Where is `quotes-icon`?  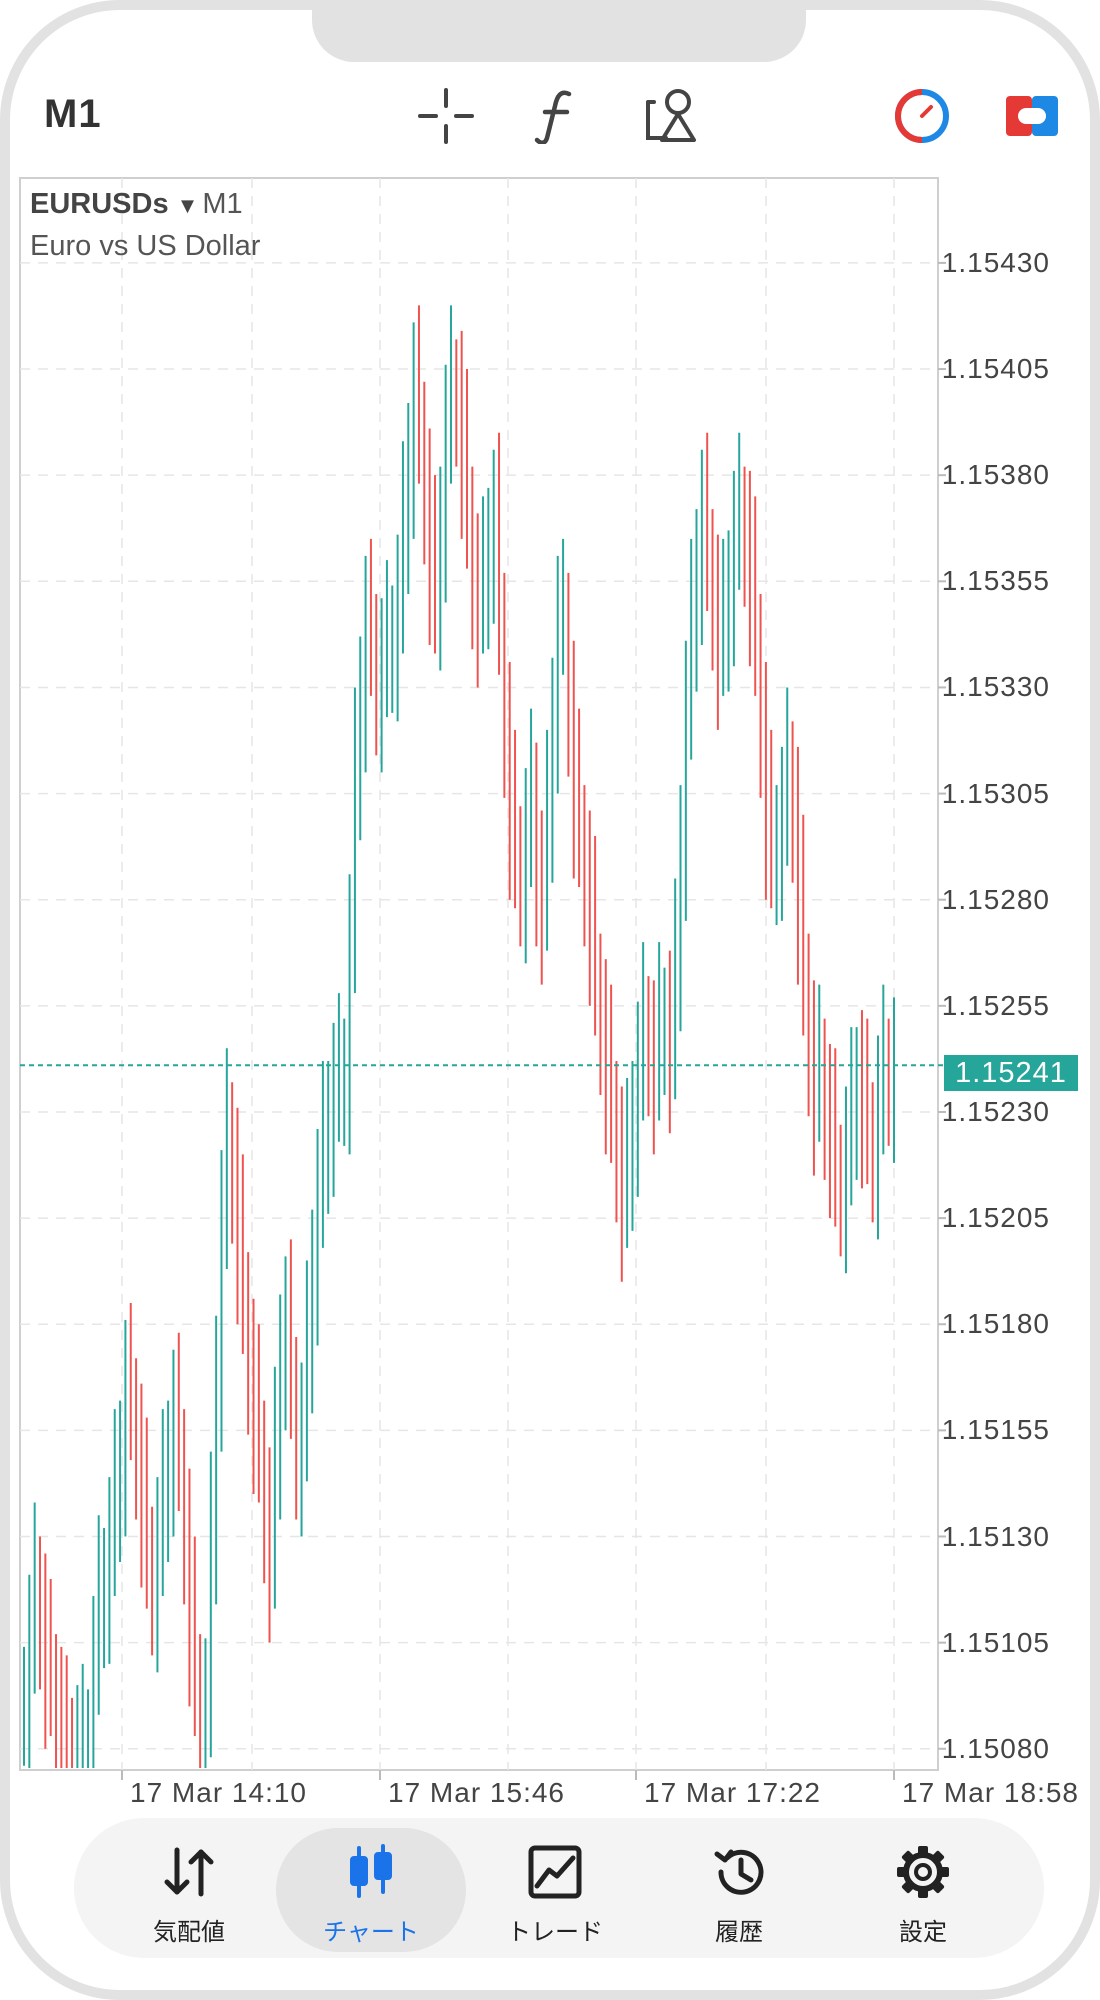
quotes-icon is located at coordinates (189, 1872).